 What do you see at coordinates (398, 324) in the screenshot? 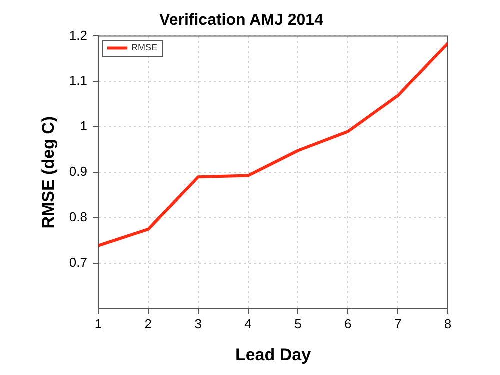
I see `x-tick-label: 7` at bounding box center [398, 324].